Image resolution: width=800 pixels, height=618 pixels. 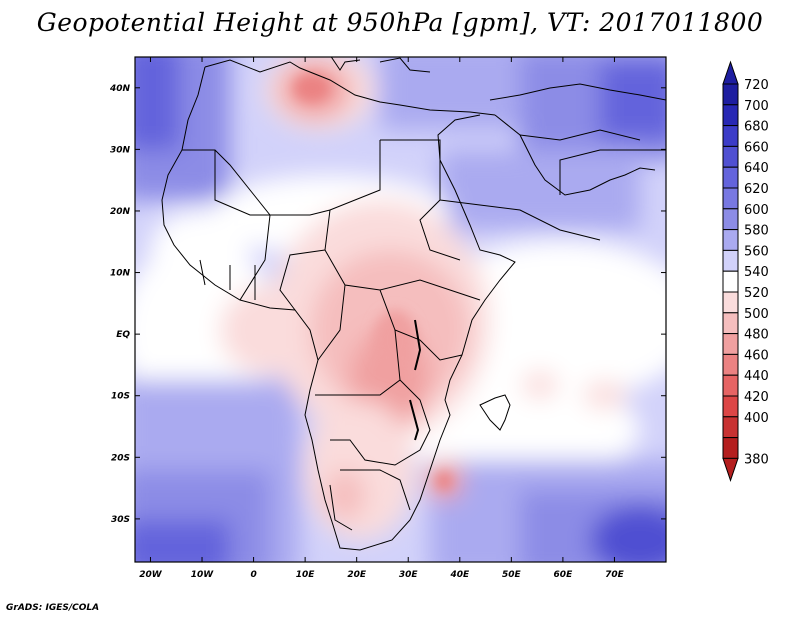 What do you see at coordinates (756, 335) in the screenshot?
I see `colorbar-label: 480` at bounding box center [756, 335].